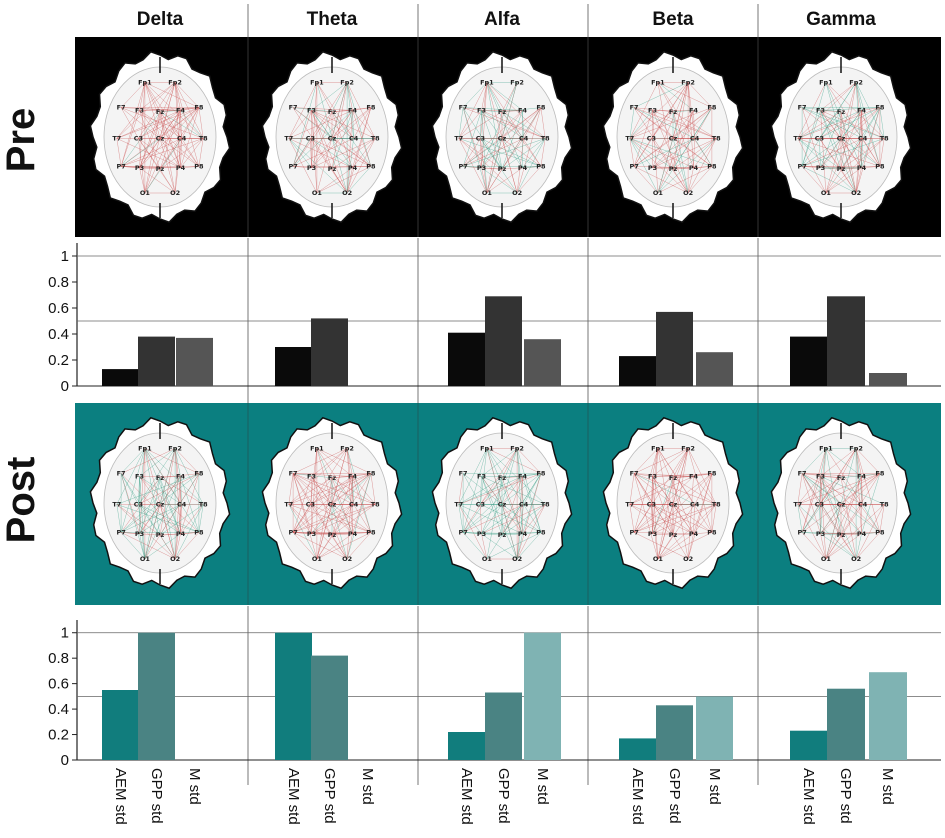 The height and width of the screenshot is (838, 945). What do you see at coordinates (199, 166) in the screenshot?
I see `electrode-label: P8` at bounding box center [199, 166].